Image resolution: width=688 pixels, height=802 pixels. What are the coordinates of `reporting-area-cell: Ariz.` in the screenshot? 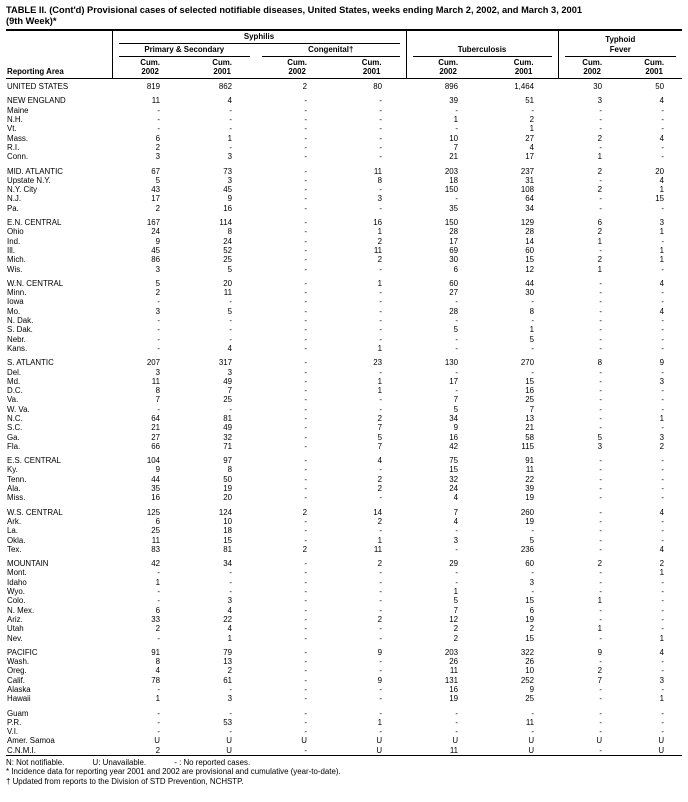 It's located at (15, 619).